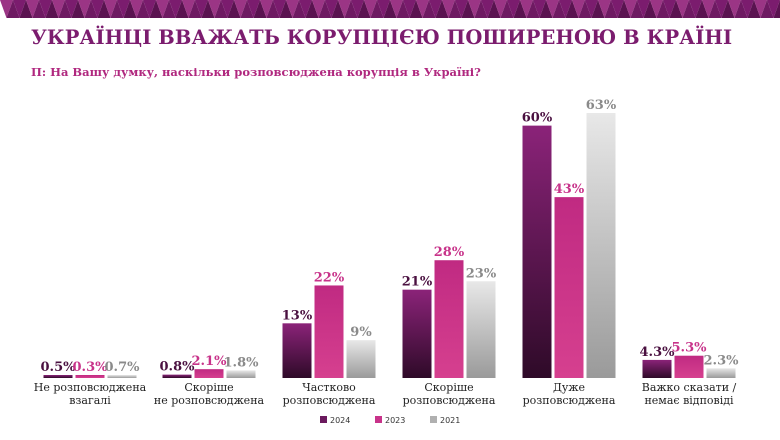 The image size is (780, 440). What do you see at coordinates (329, 387) in the screenshot?
I see `category-label-2-line-0: Частково` at bounding box center [329, 387].